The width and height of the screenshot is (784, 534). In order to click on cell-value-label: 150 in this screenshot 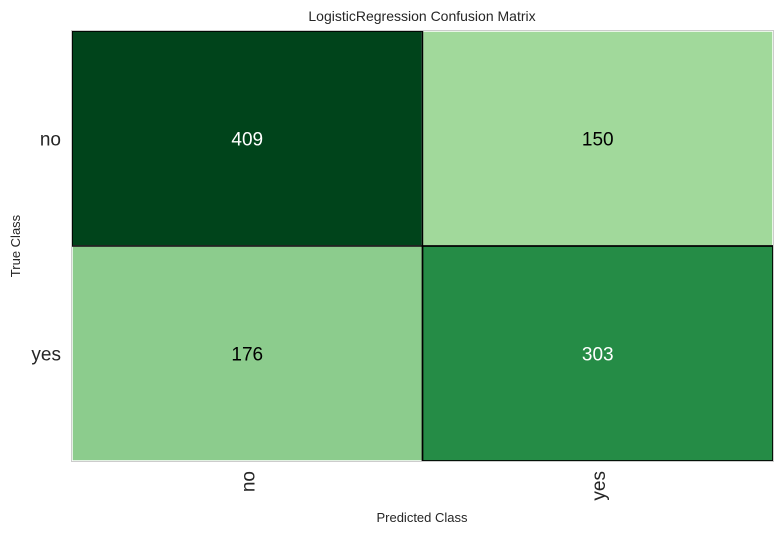, I will do `click(598, 140)`.